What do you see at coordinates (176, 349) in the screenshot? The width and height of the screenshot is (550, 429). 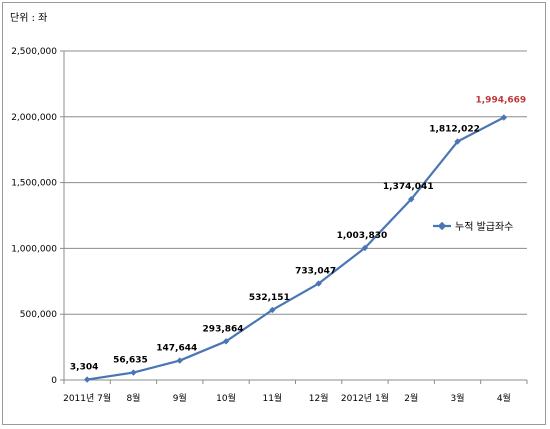 I see `data-label: 147,644` at bounding box center [176, 349].